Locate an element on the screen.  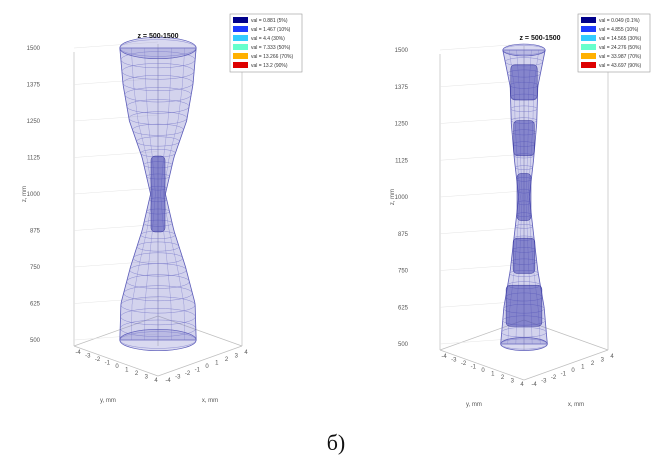
z-tick-label: 1125 is located at coordinates (34, 159).